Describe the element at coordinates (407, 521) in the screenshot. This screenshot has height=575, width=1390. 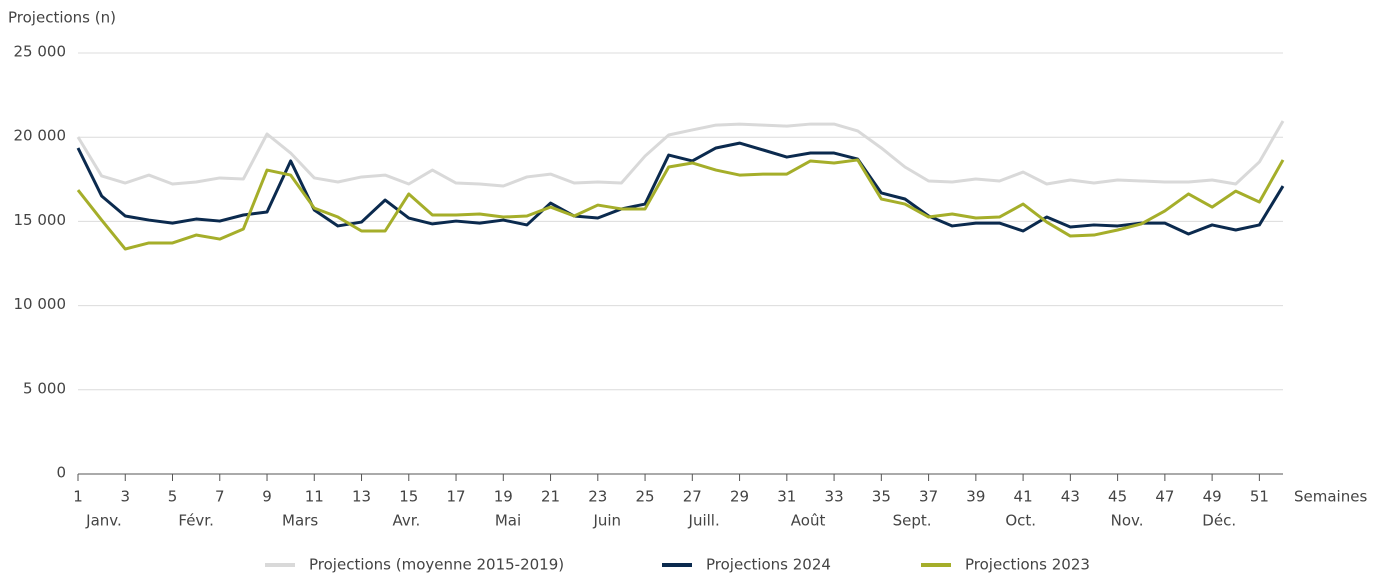
I see `month-label: Avr.` at that location.